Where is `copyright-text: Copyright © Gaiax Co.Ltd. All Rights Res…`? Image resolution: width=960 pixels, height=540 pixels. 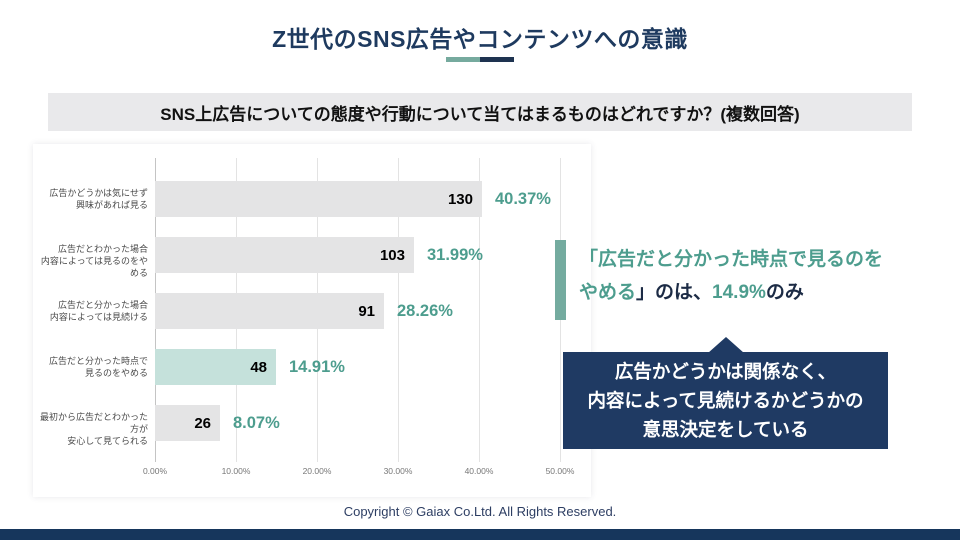 copyright-text: Copyright © Gaiax Co.Ltd. All Rights Res… is located at coordinates (480, 511).